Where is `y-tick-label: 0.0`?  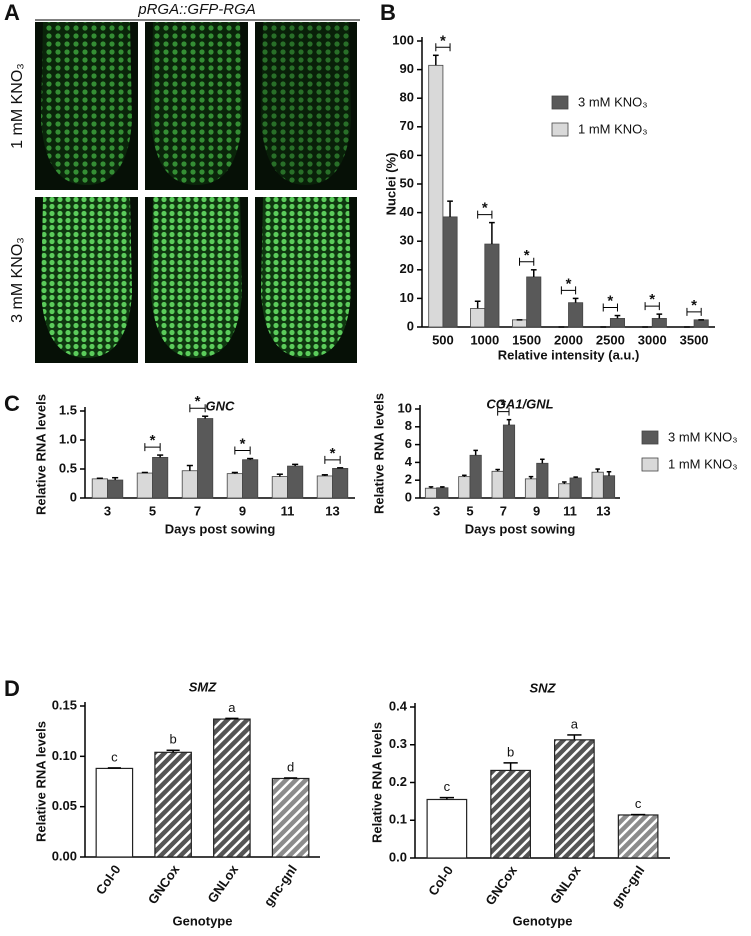 y-tick-label: 0.0 is located at coordinates (398, 856).